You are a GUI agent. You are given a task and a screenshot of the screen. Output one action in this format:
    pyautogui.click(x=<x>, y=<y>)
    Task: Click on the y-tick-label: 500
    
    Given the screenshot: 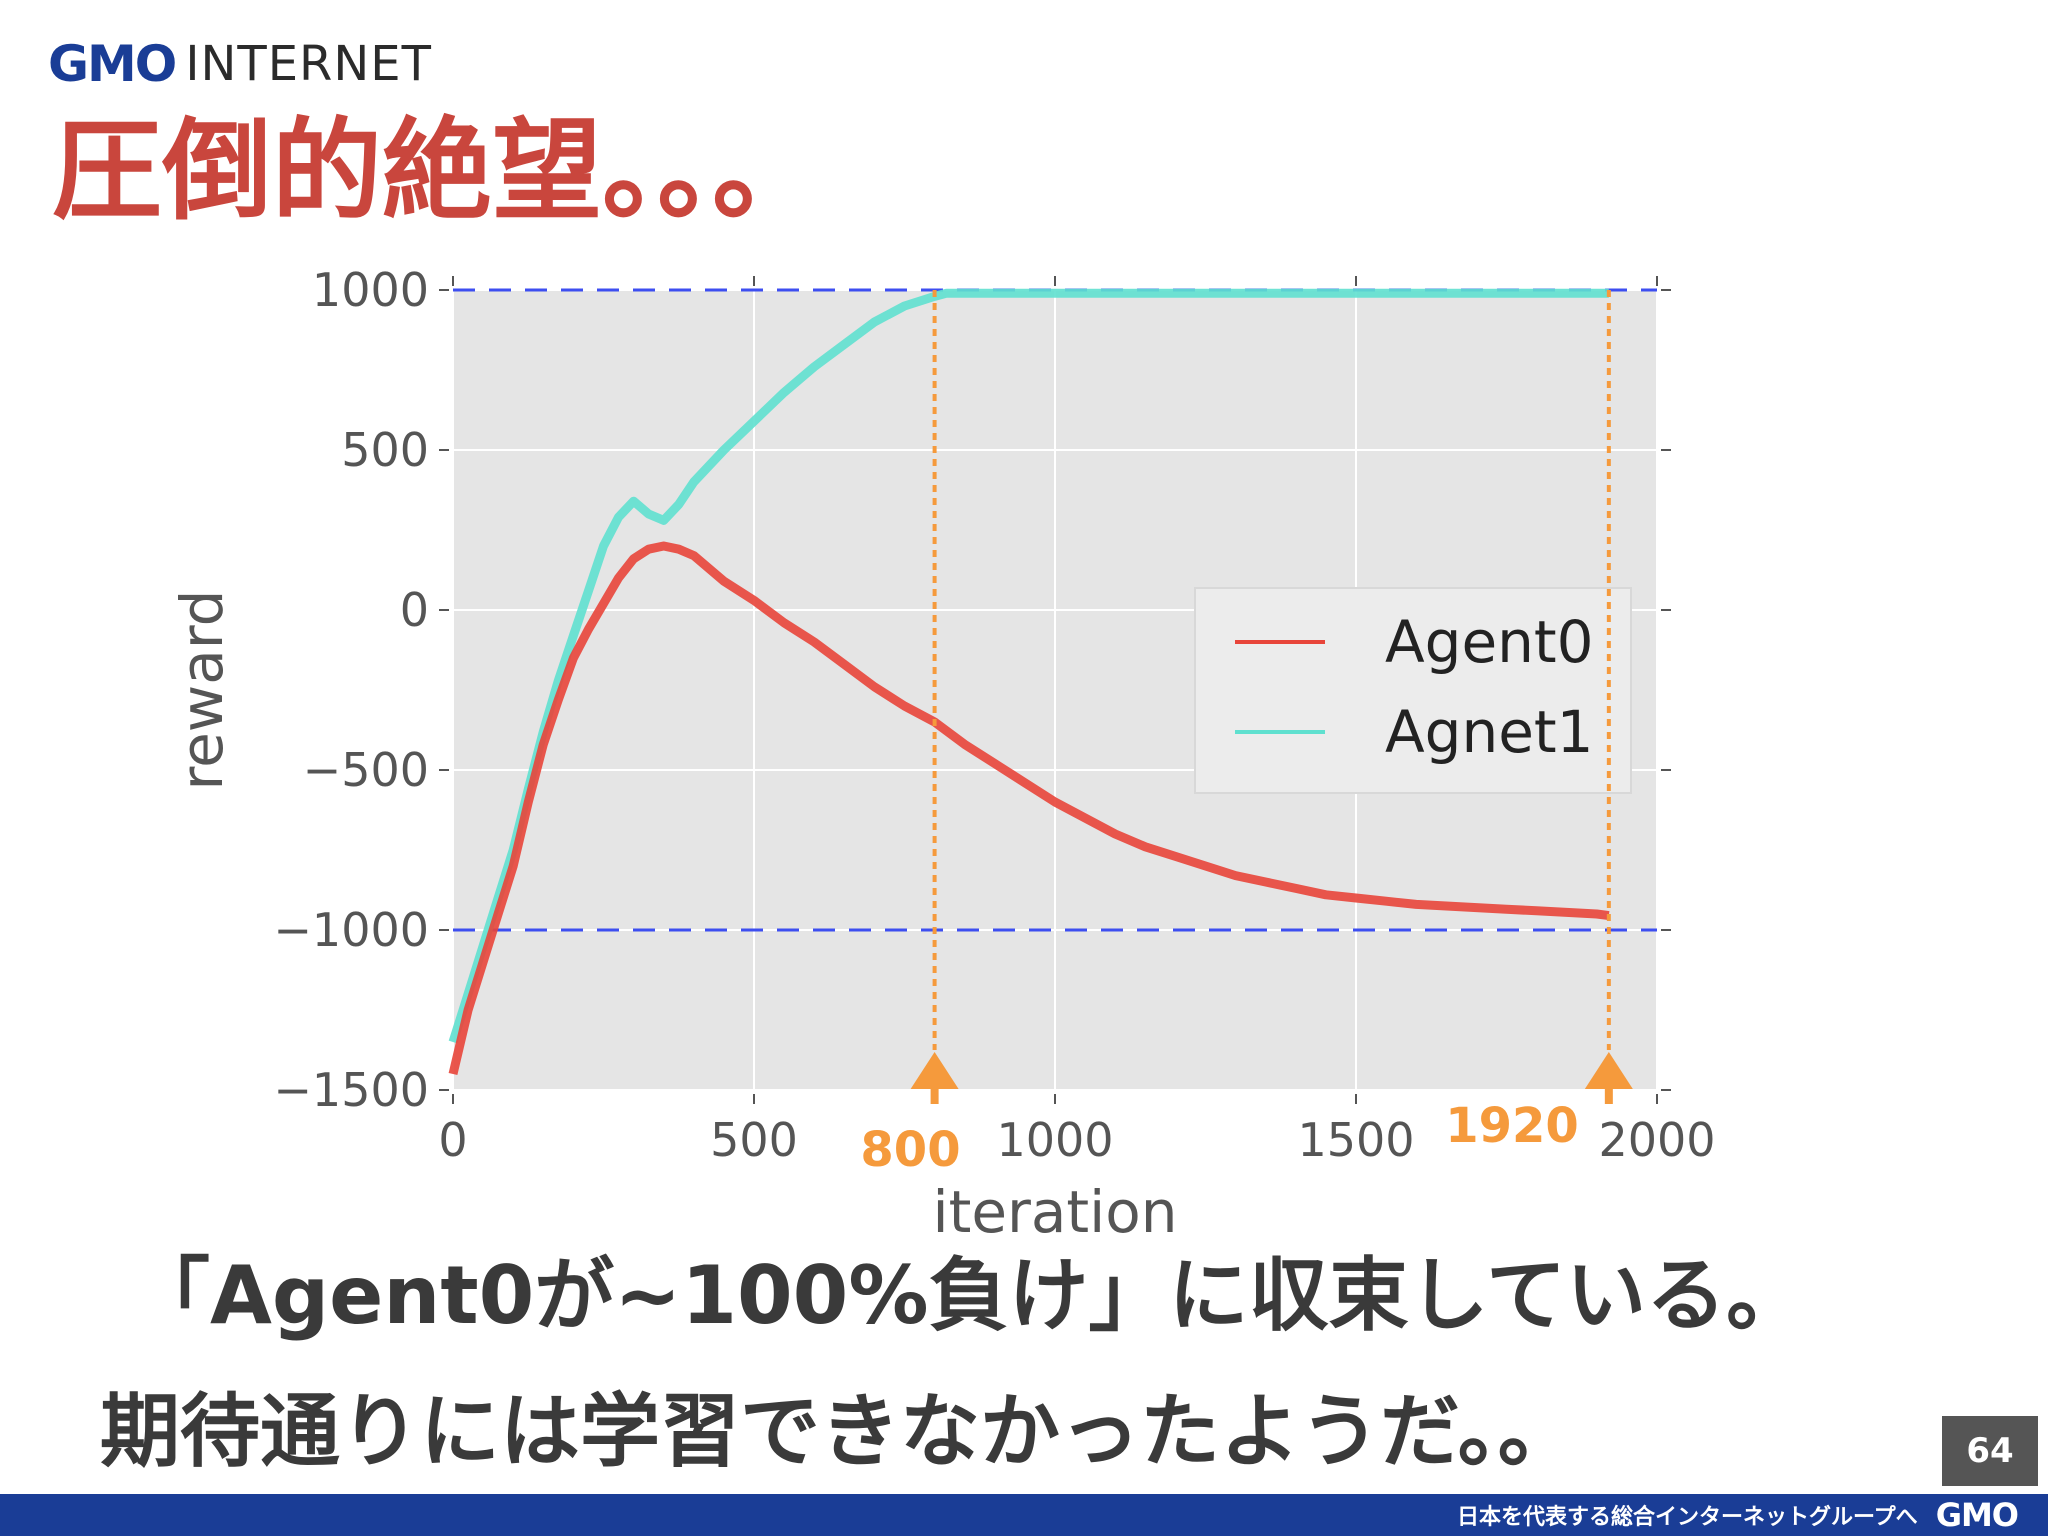 What is the action you would take?
    pyautogui.click(x=385, y=450)
    